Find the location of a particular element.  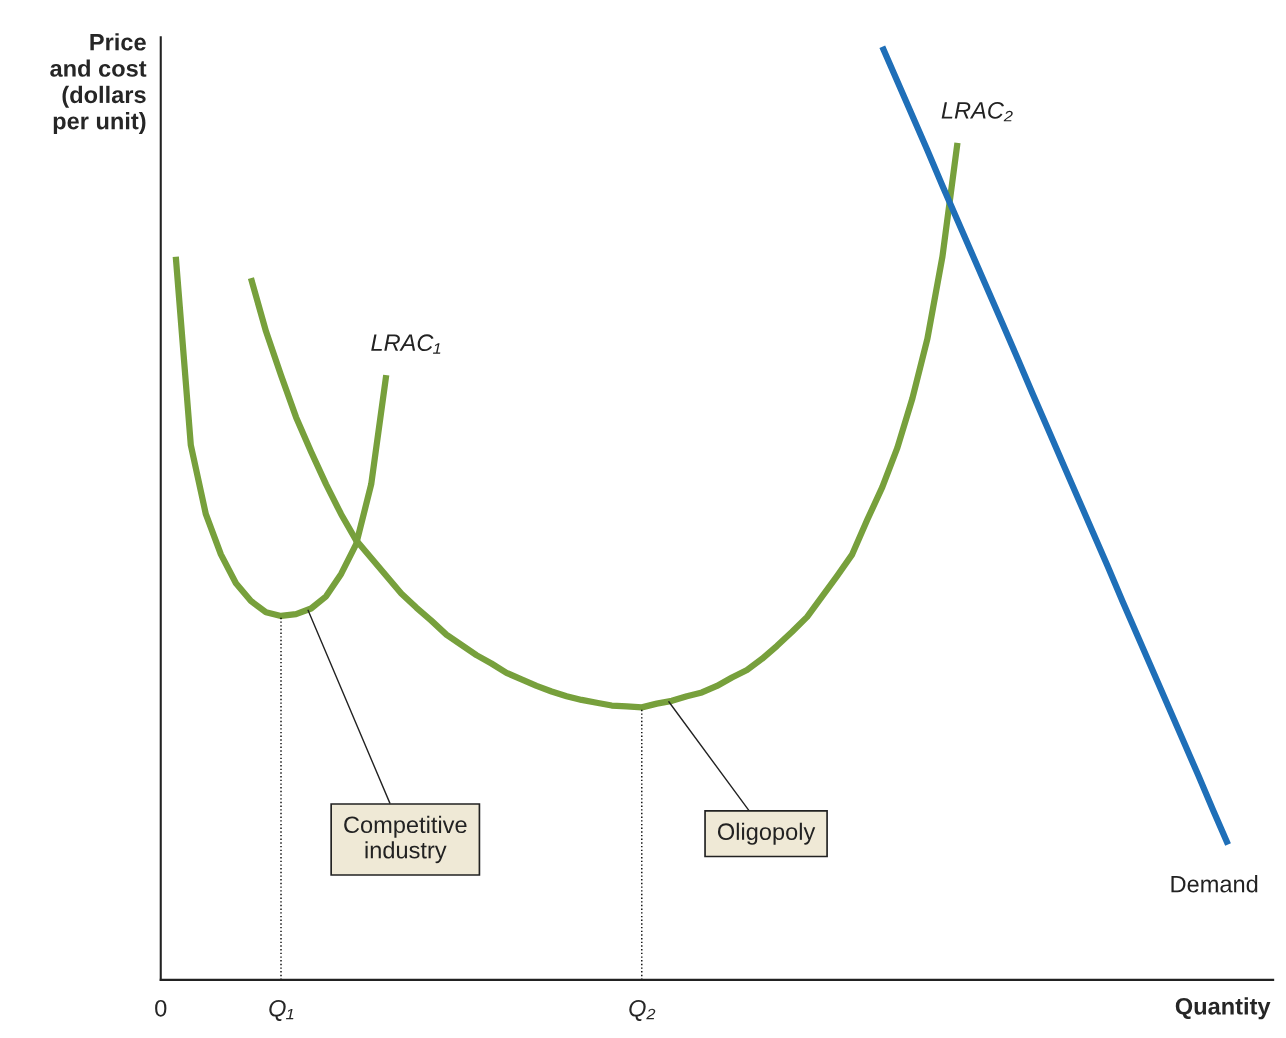

x-tick-label: Q₁ is located at coordinates (281, 1010).